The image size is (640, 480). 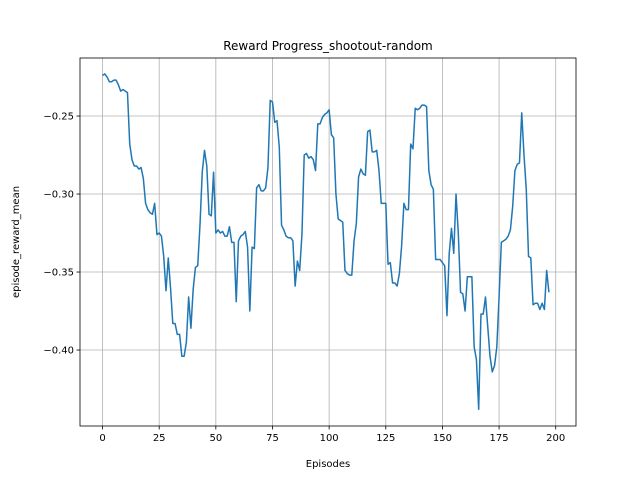 What do you see at coordinates (16, 242) in the screenshot?
I see `y-axis-label: episode_reward_mean` at bounding box center [16, 242].